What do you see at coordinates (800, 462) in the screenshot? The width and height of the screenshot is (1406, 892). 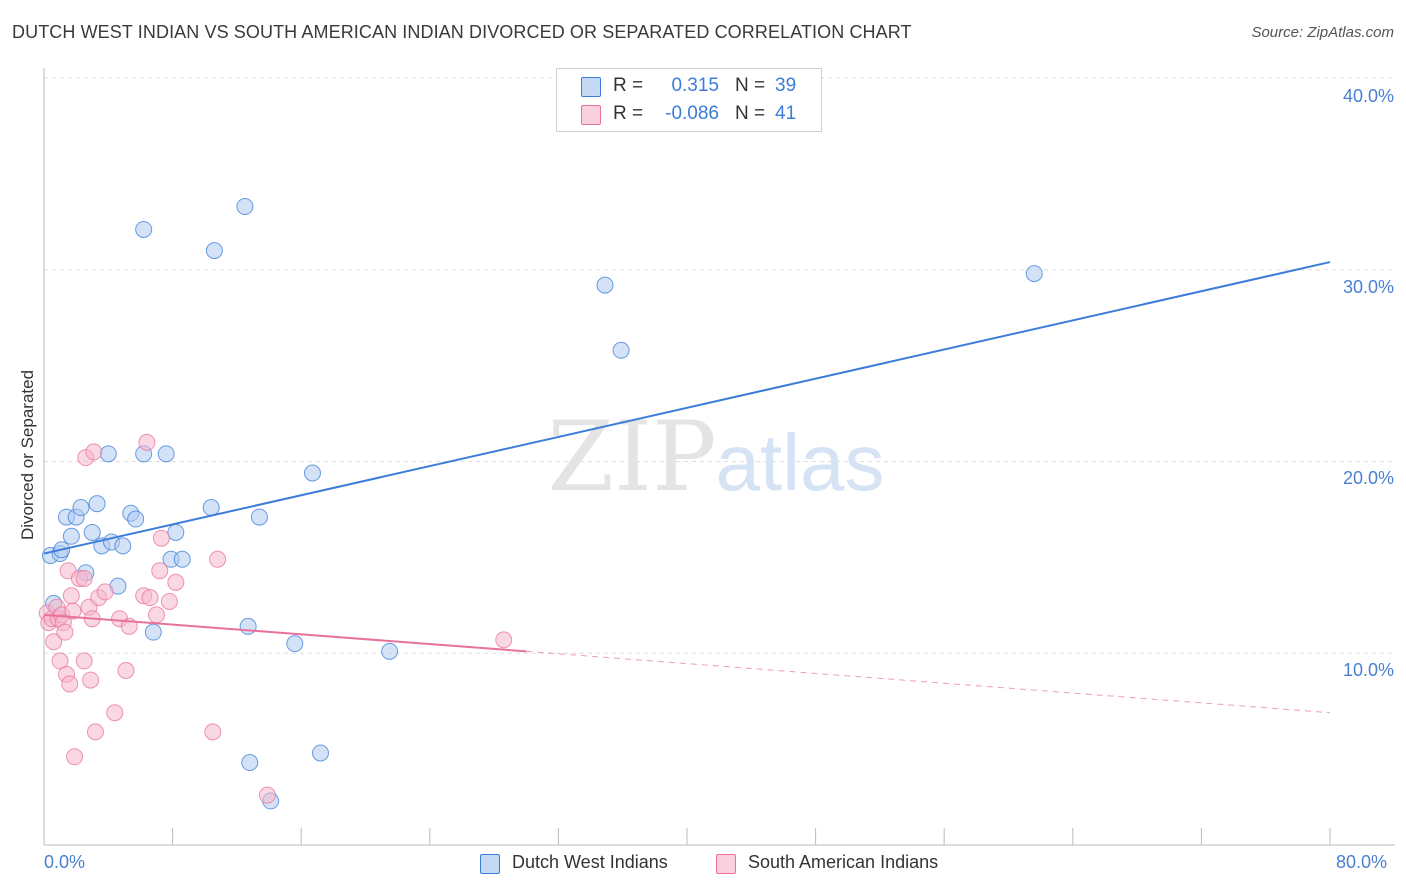 I see `watermark-atlas: atlas` at bounding box center [800, 462].